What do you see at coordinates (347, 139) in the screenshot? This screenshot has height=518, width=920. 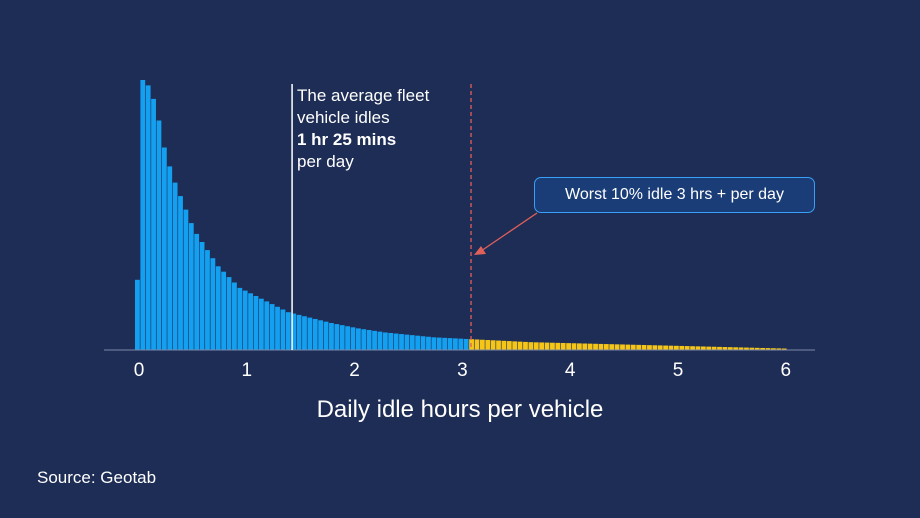 I see `annotation-line-3: 1 hr 25 mins` at bounding box center [347, 139].